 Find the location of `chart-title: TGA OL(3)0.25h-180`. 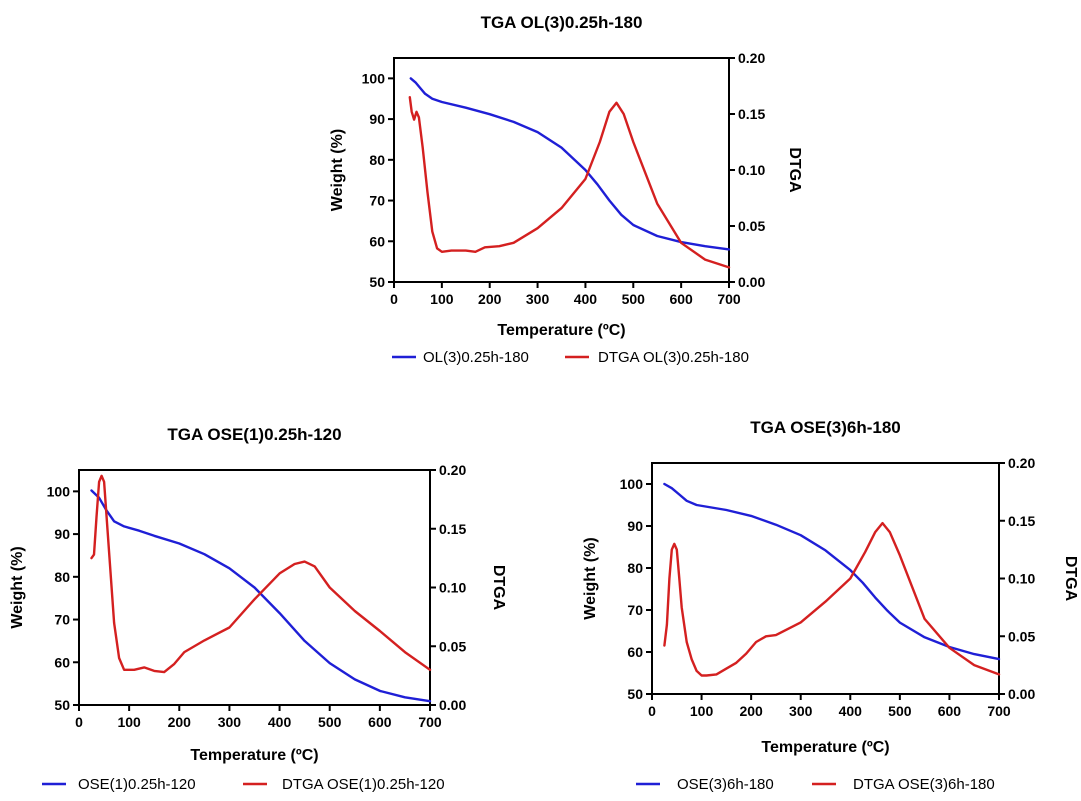

chart-title: TGA OL(3)0.25h-180 is located at coordinates (562, 22).